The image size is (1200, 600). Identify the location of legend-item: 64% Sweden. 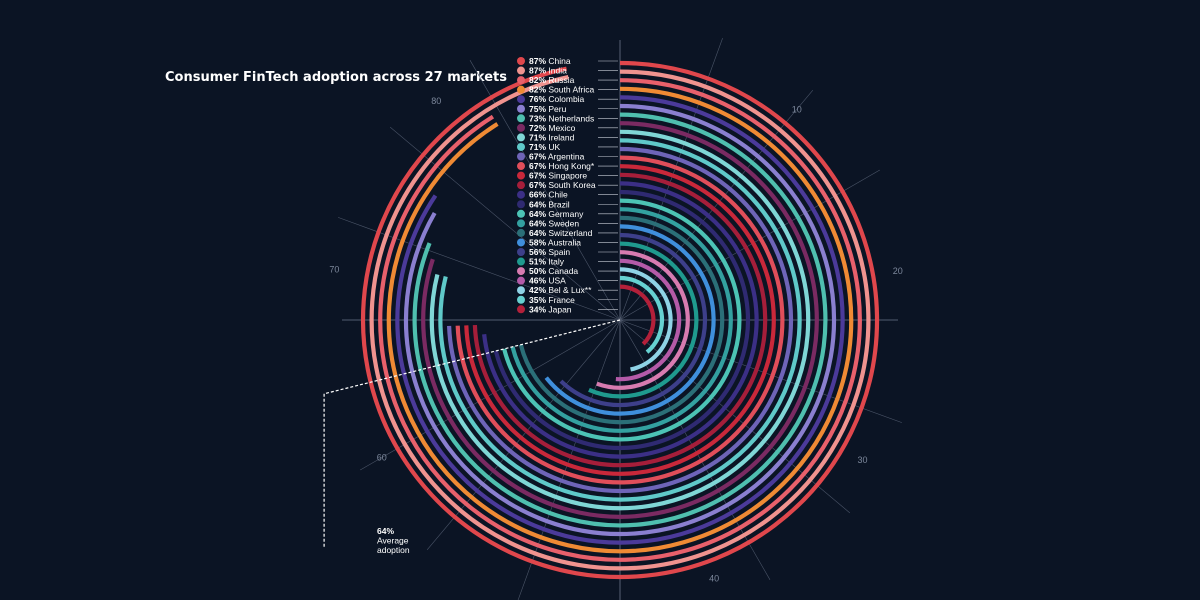
(567, 223).